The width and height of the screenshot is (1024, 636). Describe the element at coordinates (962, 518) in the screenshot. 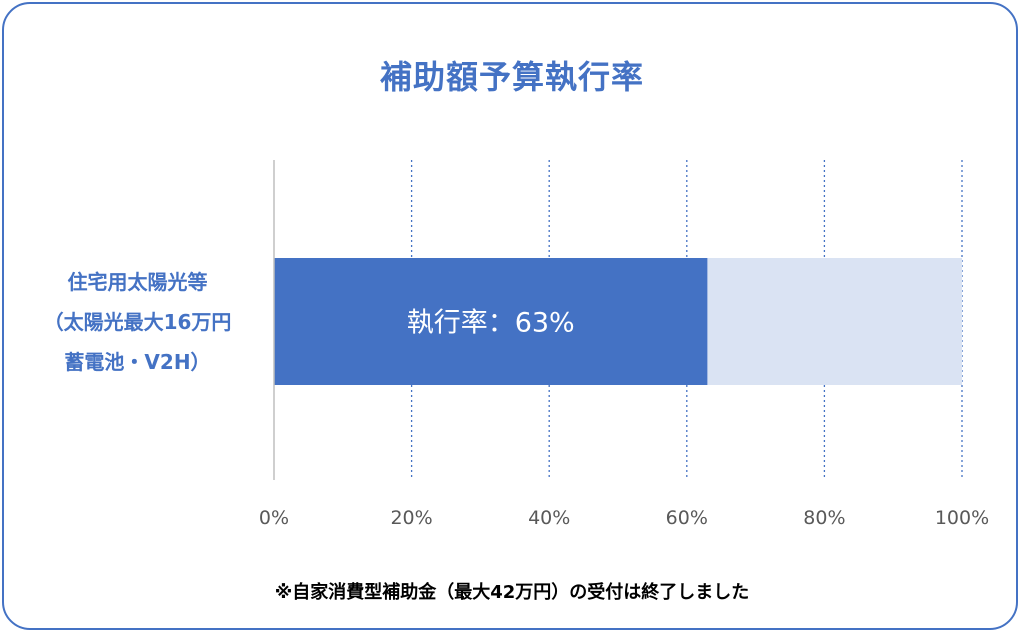

I see `x-tick-label-100: 100%` at that location.